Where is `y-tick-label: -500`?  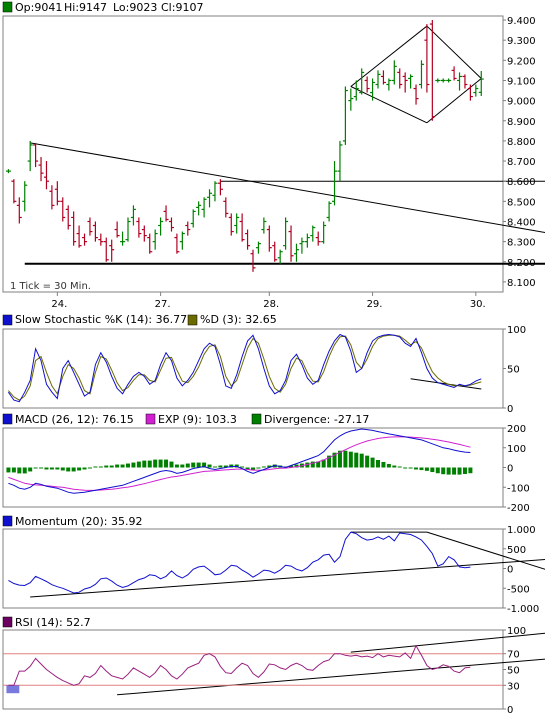 y-tick-label: -500 is located at coordinates (518, 589).